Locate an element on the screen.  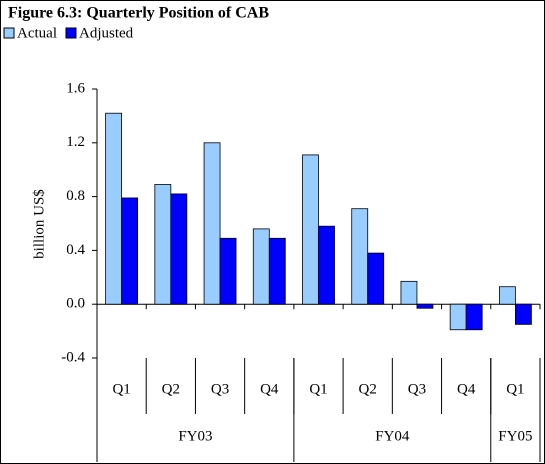
y-tick-label: 0.4 is located at coordinates (75, 250).